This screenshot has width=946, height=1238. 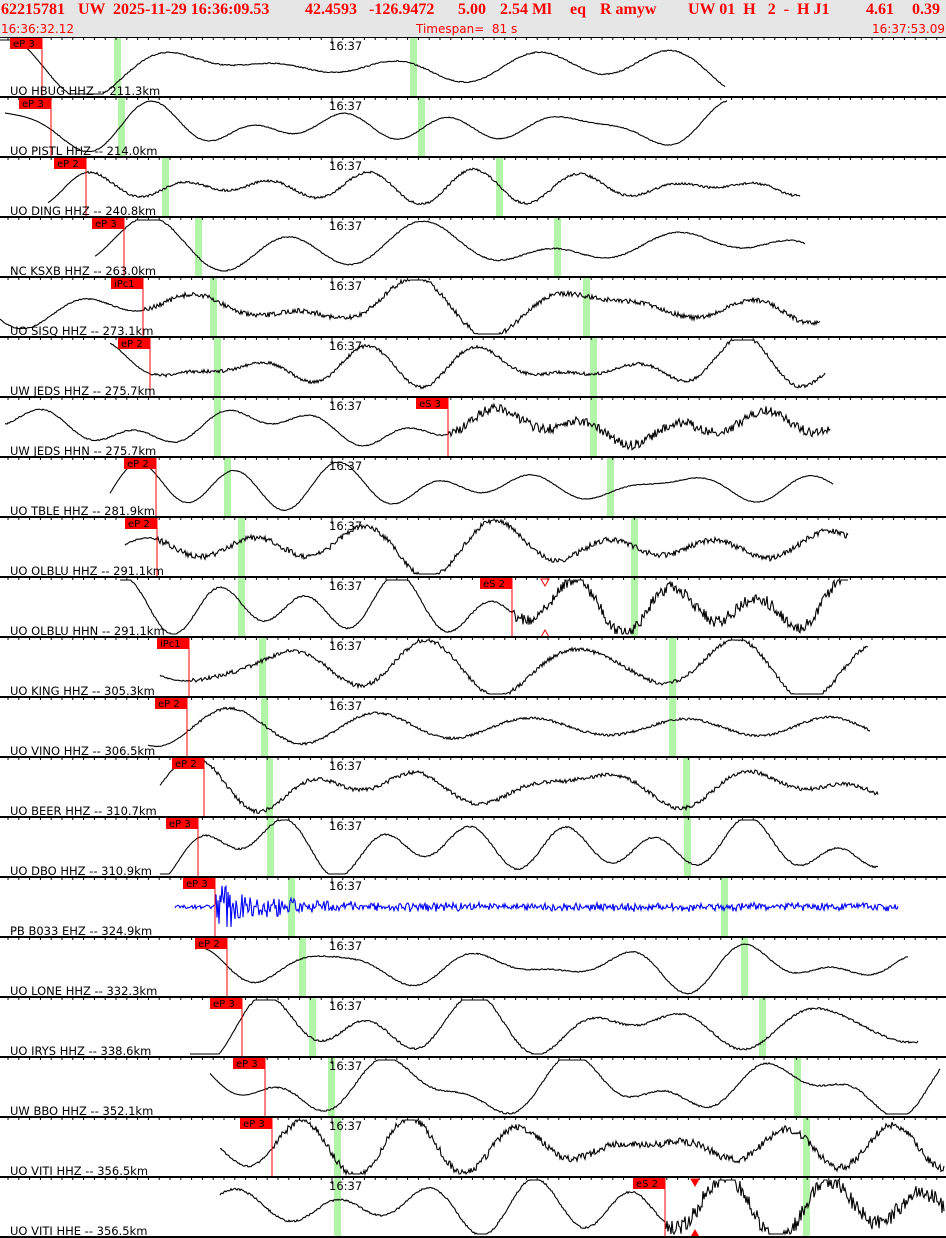 I want to click on trace-row: 16:37 eP 3 UO PISTL HHZ -- 214.0km, so click(x=473, y=127).